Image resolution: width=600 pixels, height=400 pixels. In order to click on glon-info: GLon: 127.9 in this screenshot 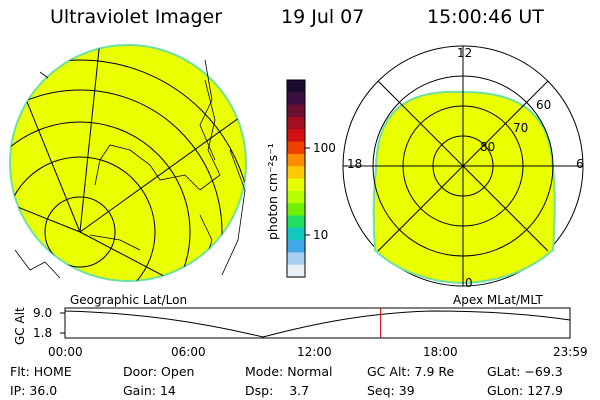, I will do `click(525, 390)`.